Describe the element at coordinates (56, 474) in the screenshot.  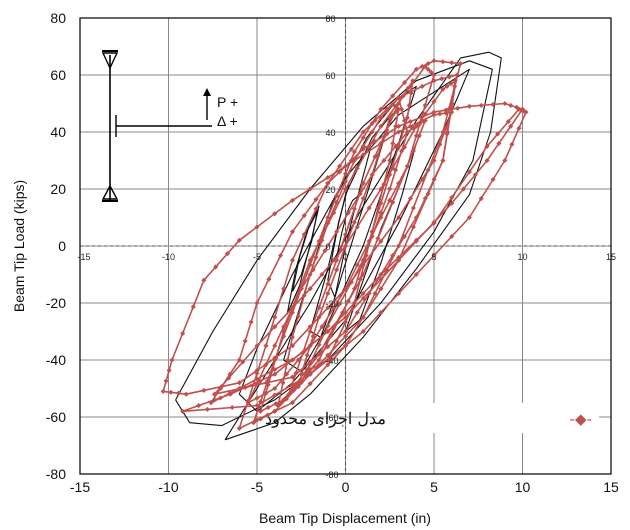
I see `y-tick-label: -80` at that location.